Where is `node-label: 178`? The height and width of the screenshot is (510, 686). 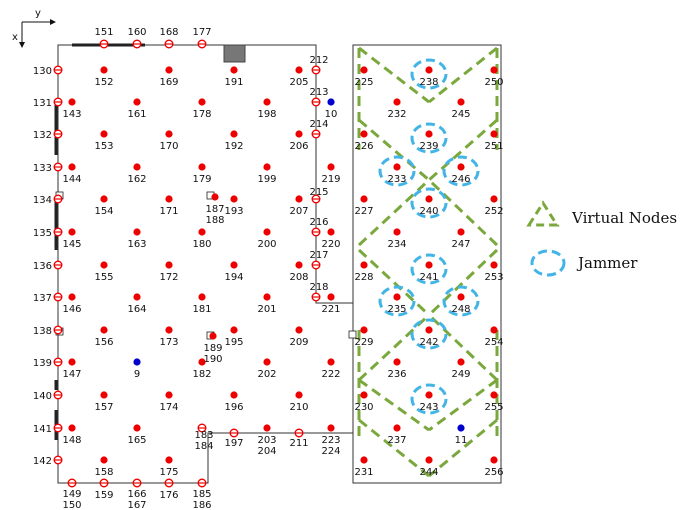 node-label: 178 is located at coordinates (201, 114).